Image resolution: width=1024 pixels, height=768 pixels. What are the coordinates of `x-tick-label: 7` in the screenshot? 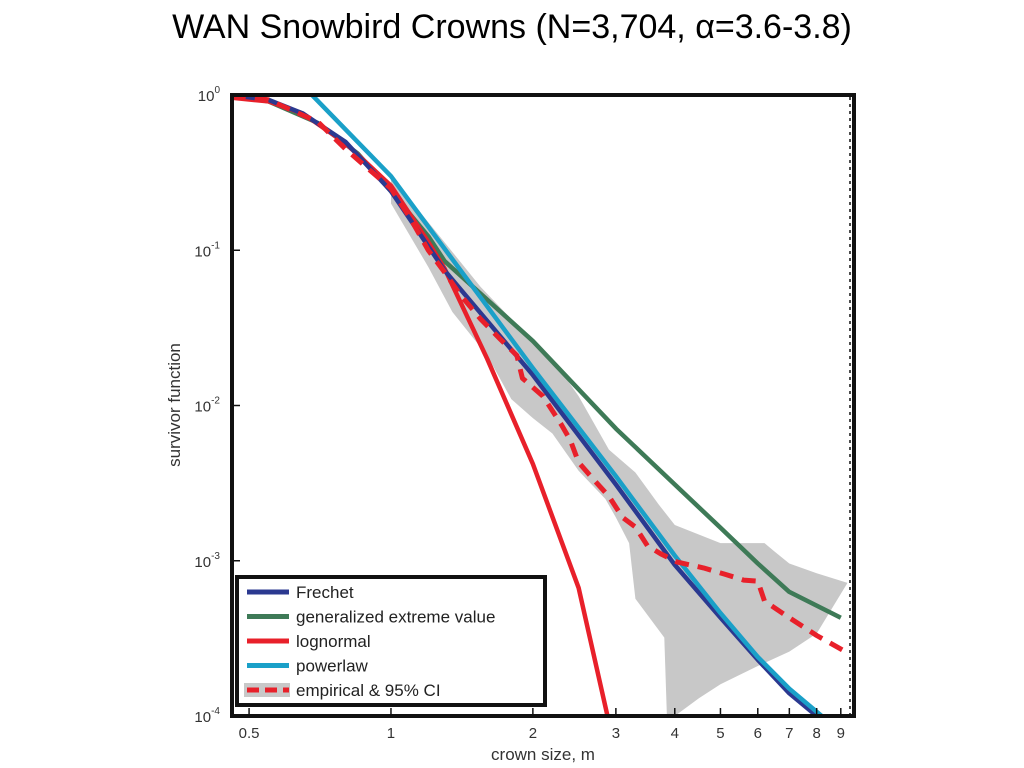 It's located at (789, 733).